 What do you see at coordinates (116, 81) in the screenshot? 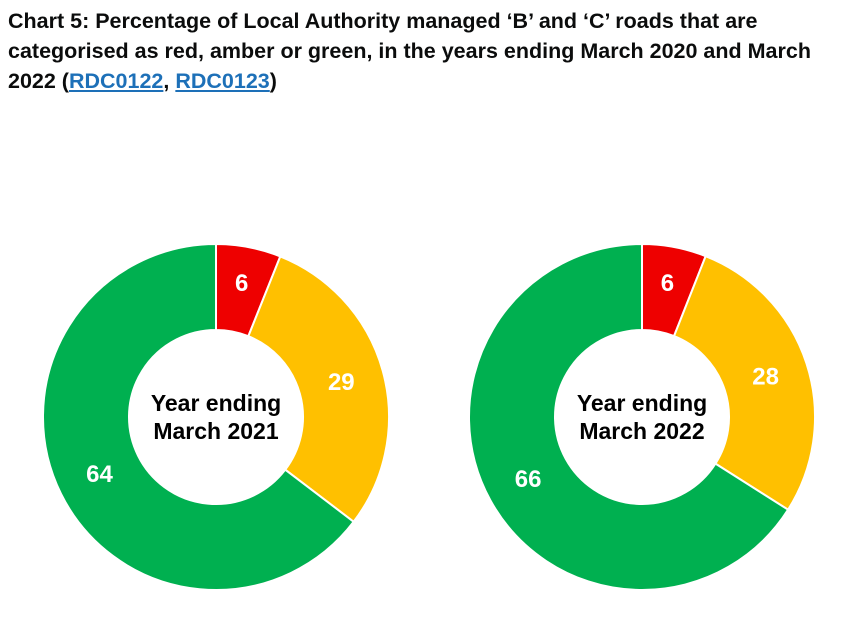
I see `rdc0122-link: RDC0122` at bounding box center [116, 81].